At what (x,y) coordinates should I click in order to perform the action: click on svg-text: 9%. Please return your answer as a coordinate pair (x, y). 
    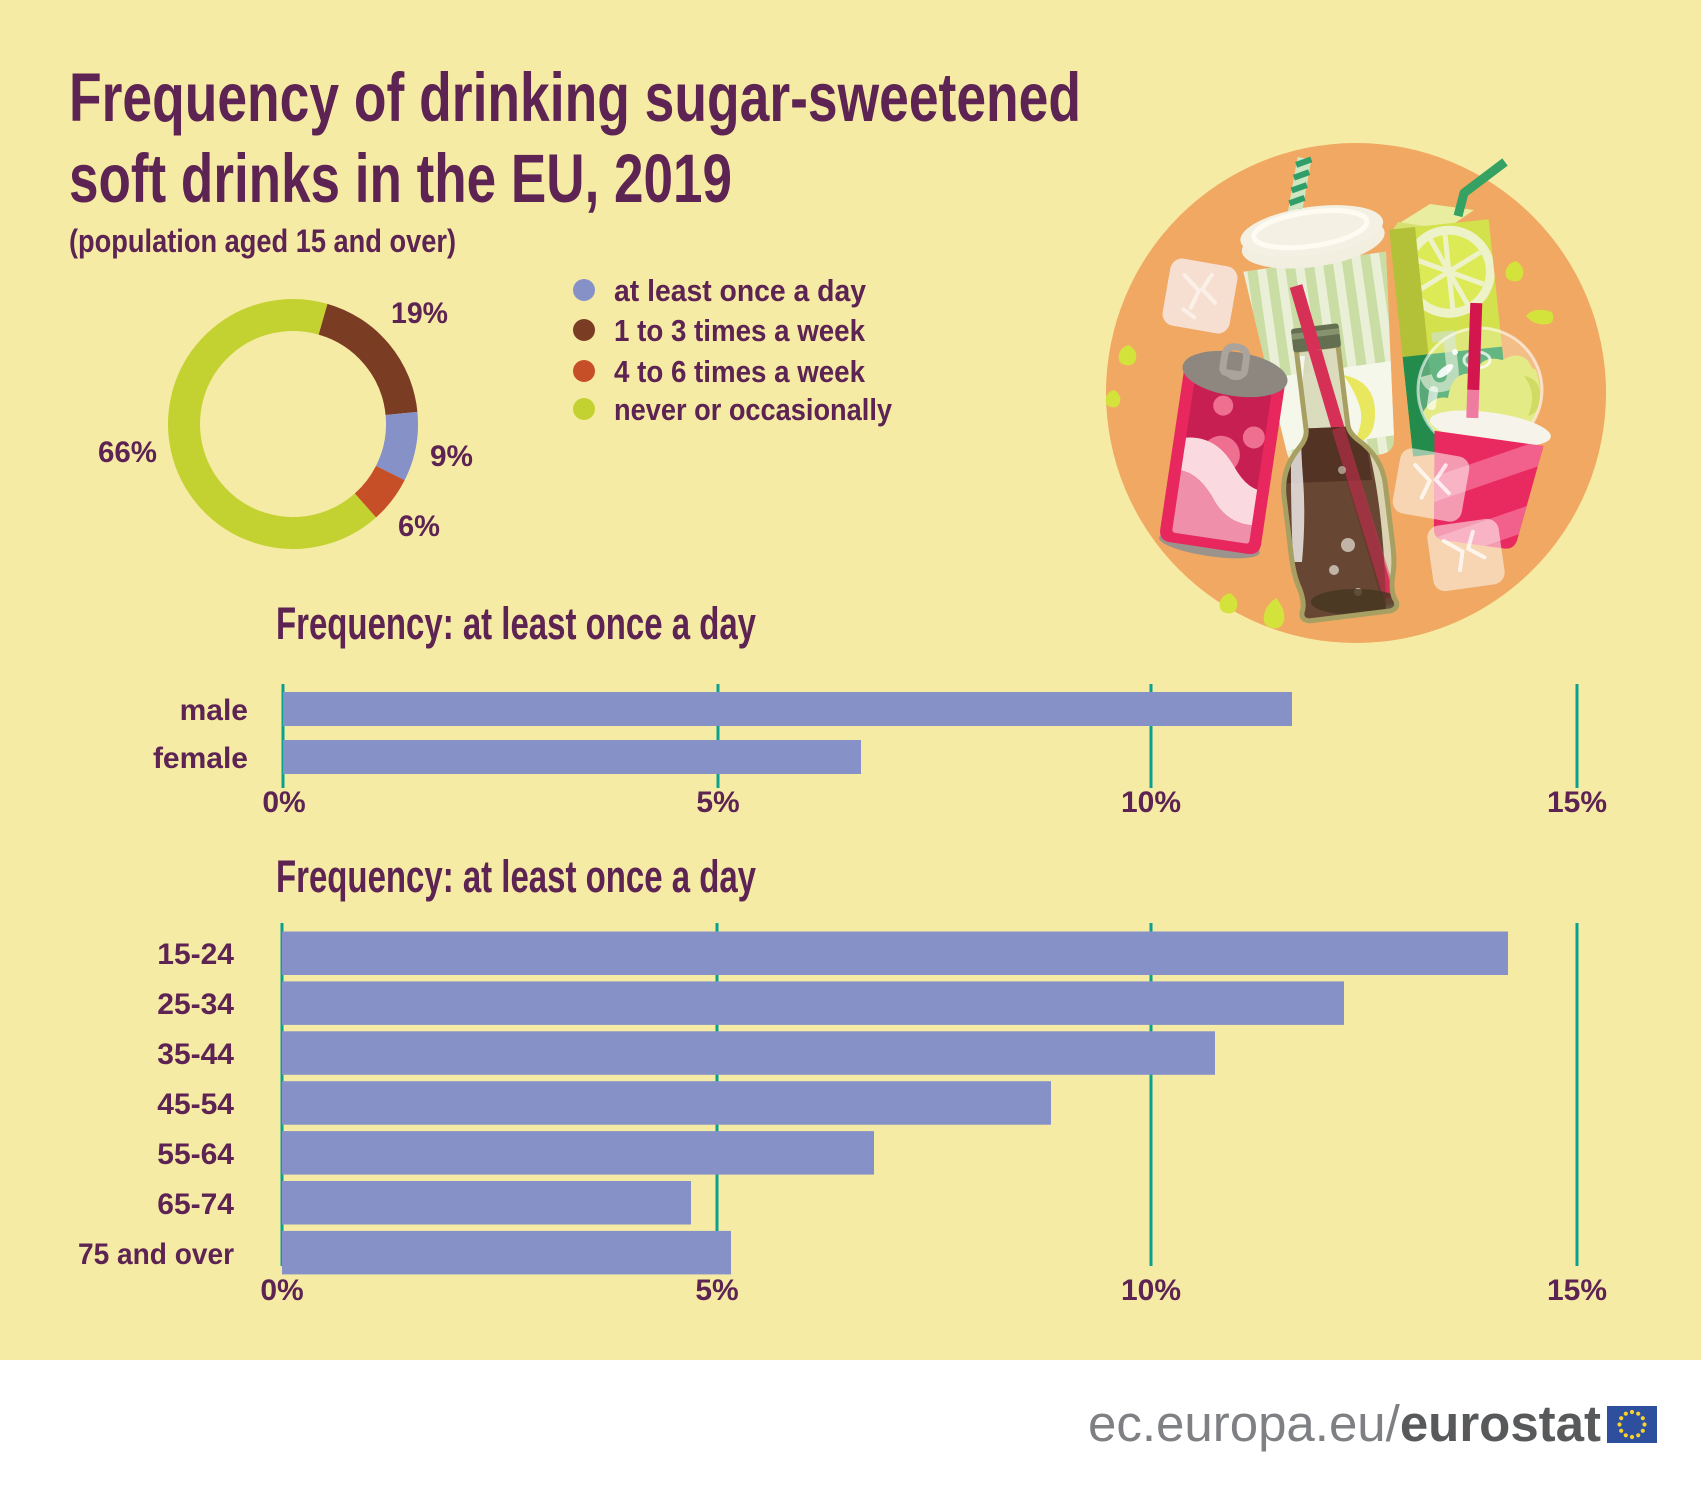
    Looking at the image, I should click on (451, 456).